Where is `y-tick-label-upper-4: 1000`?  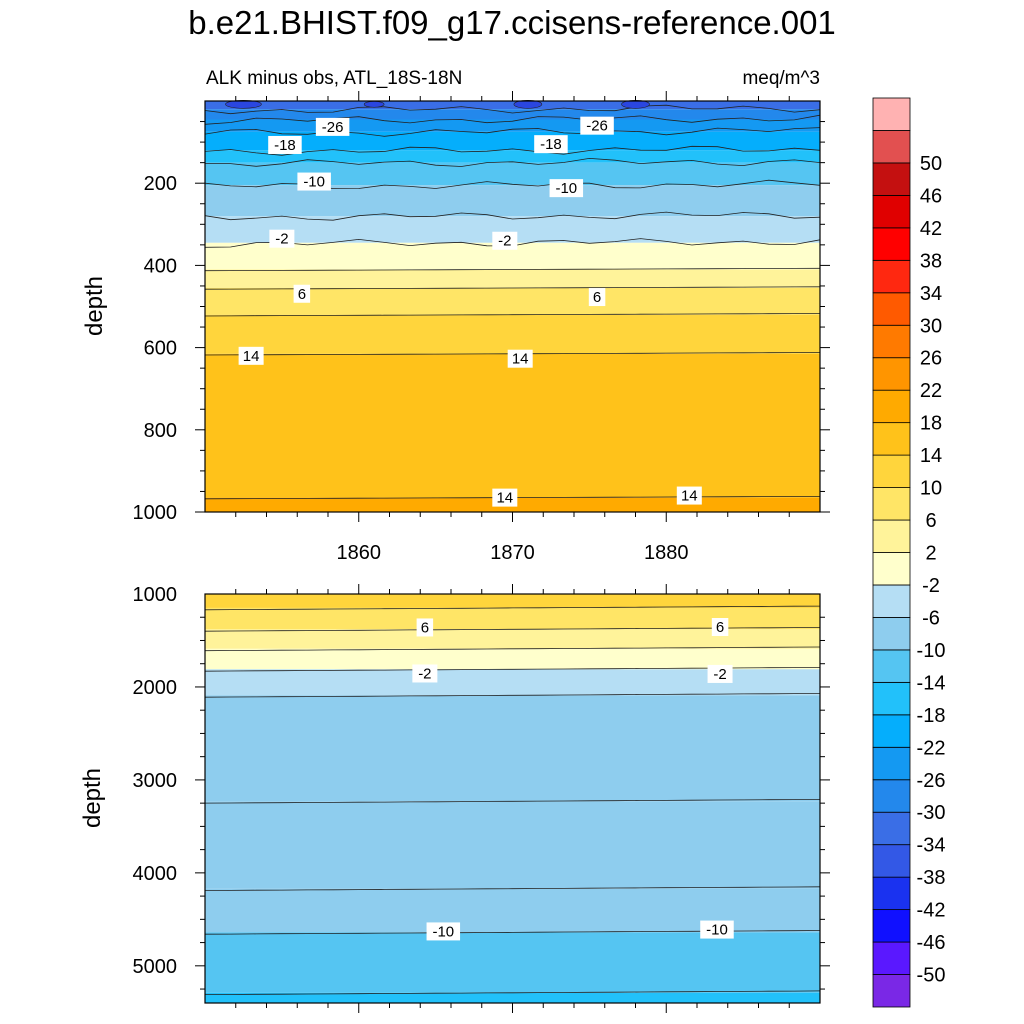
y-tick-label-upper-4: 1000 is located at coordinates (155, 513).